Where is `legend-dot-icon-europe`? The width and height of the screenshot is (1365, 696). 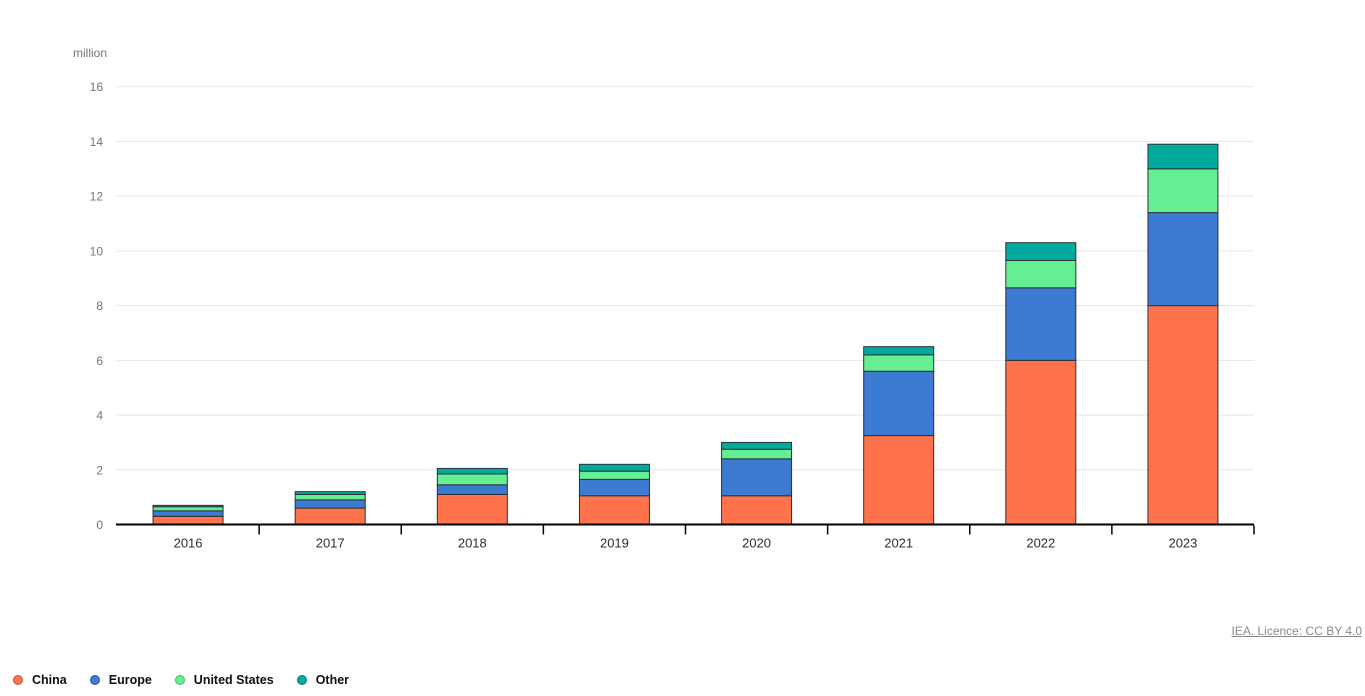
legend-dot-icon-europe is located at coordinates (94, 680).